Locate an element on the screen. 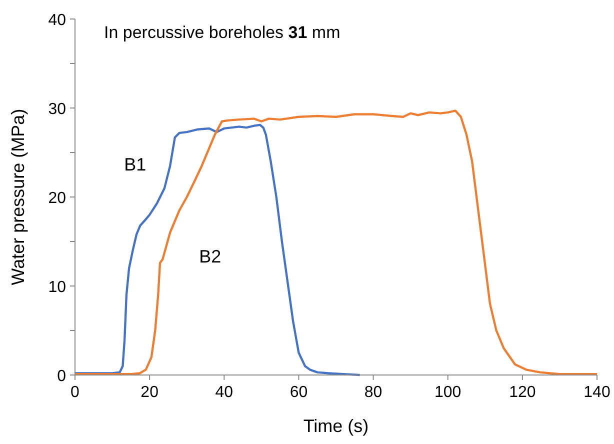 Image resolution: width=614 pixels, height=444 pixels. y-tick-label: 30 is located at coordinates (57, 109).